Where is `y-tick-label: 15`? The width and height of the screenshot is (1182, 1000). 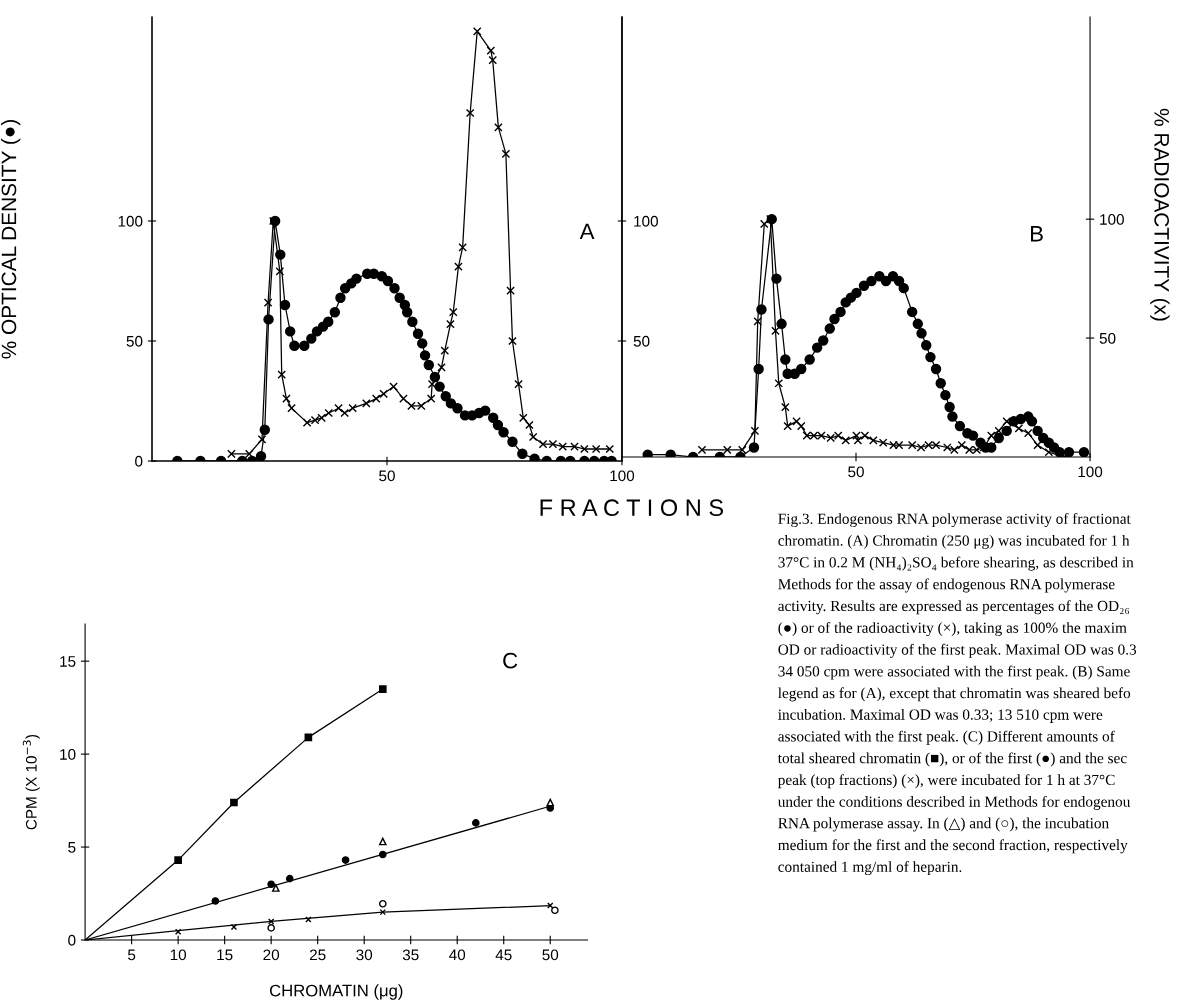 y-tick-label: 15 is located at coordinates (68, 661).